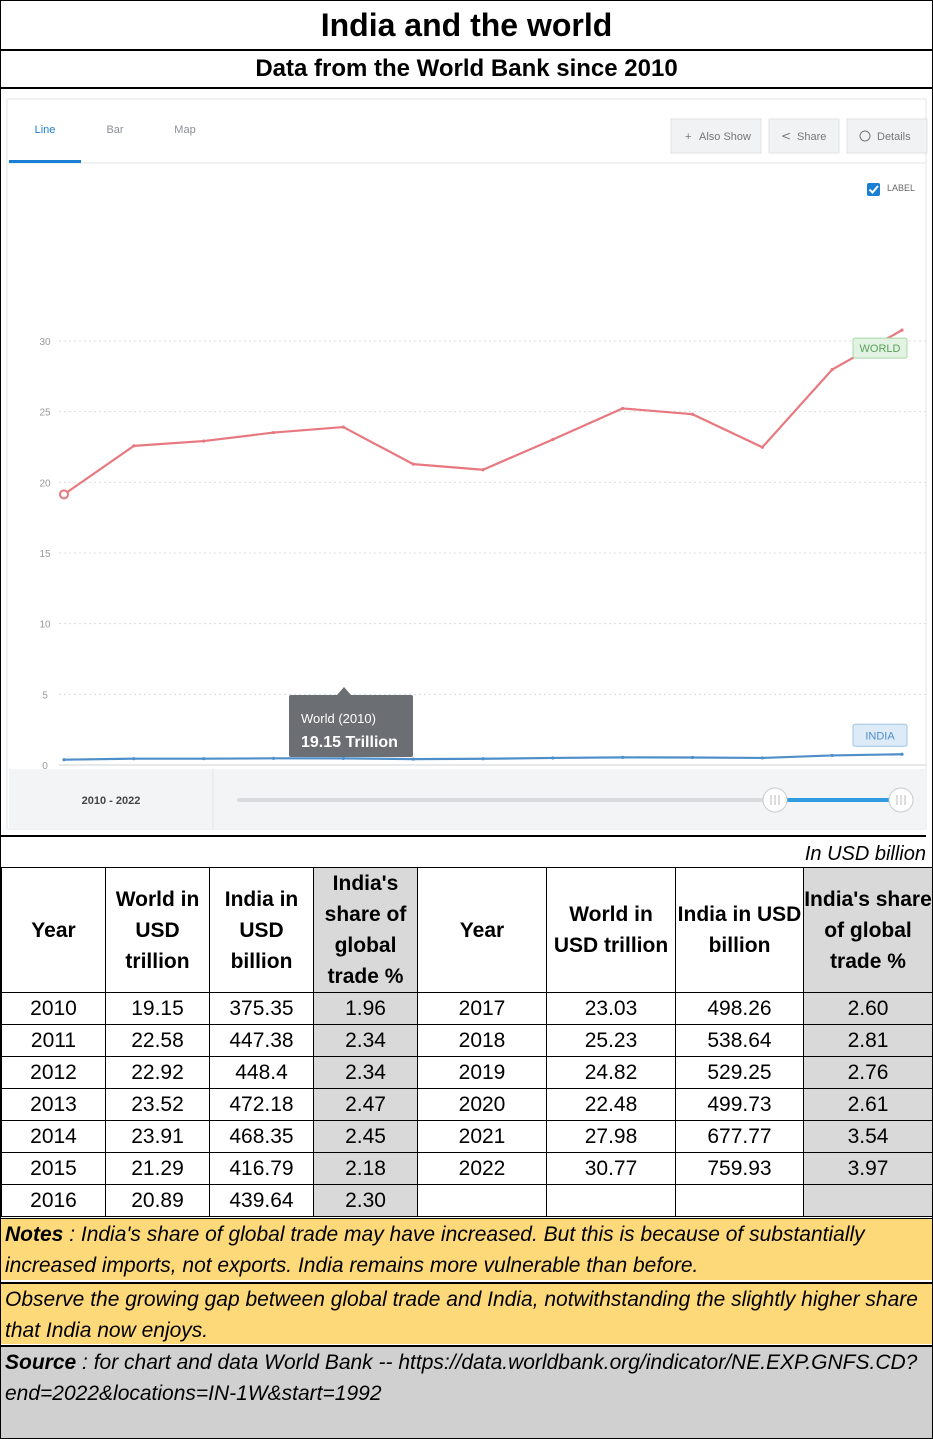 Image resolution: width=933 pixels, height=1439 pixels. I want to click on table-row: 2016 20.89 439.64 2.30, so click(467, 1200).